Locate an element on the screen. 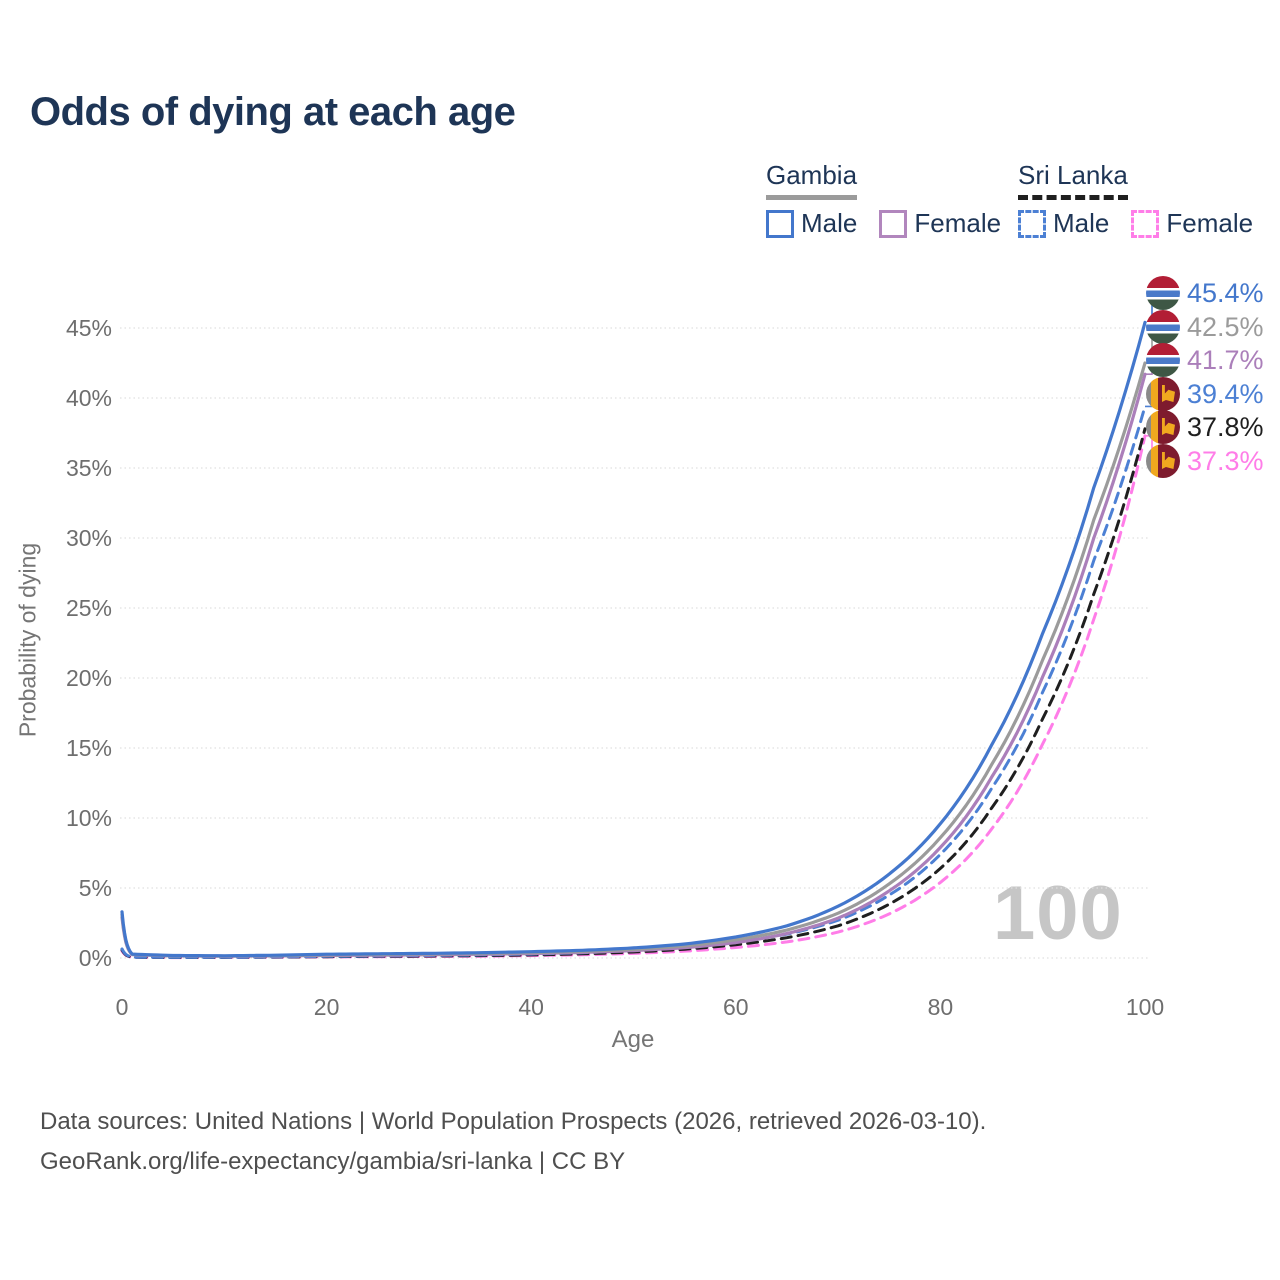 The width and height of the screenshot is (1280, 1280). end-label-sri-lanka-female: 37.3% is located at coordinates (1205, 461).